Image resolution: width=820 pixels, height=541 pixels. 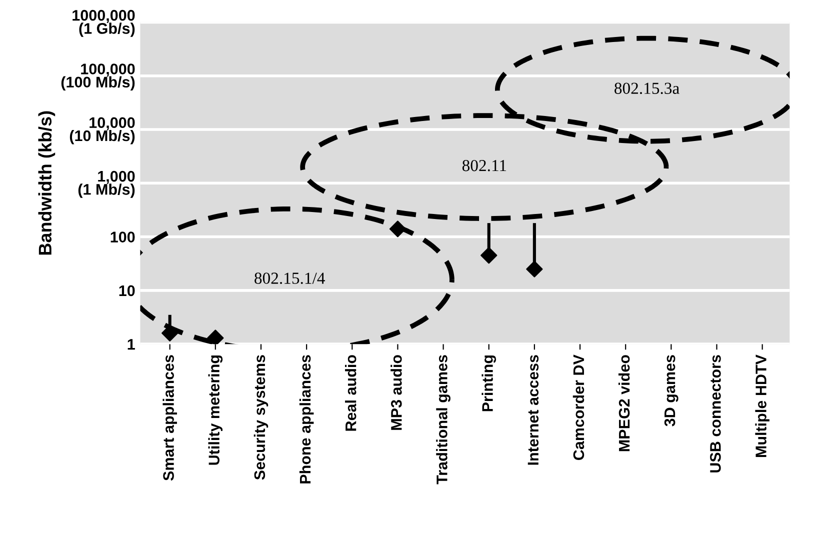 I want to click on x-tick-label: Security systems, so click(x=261, y=417).